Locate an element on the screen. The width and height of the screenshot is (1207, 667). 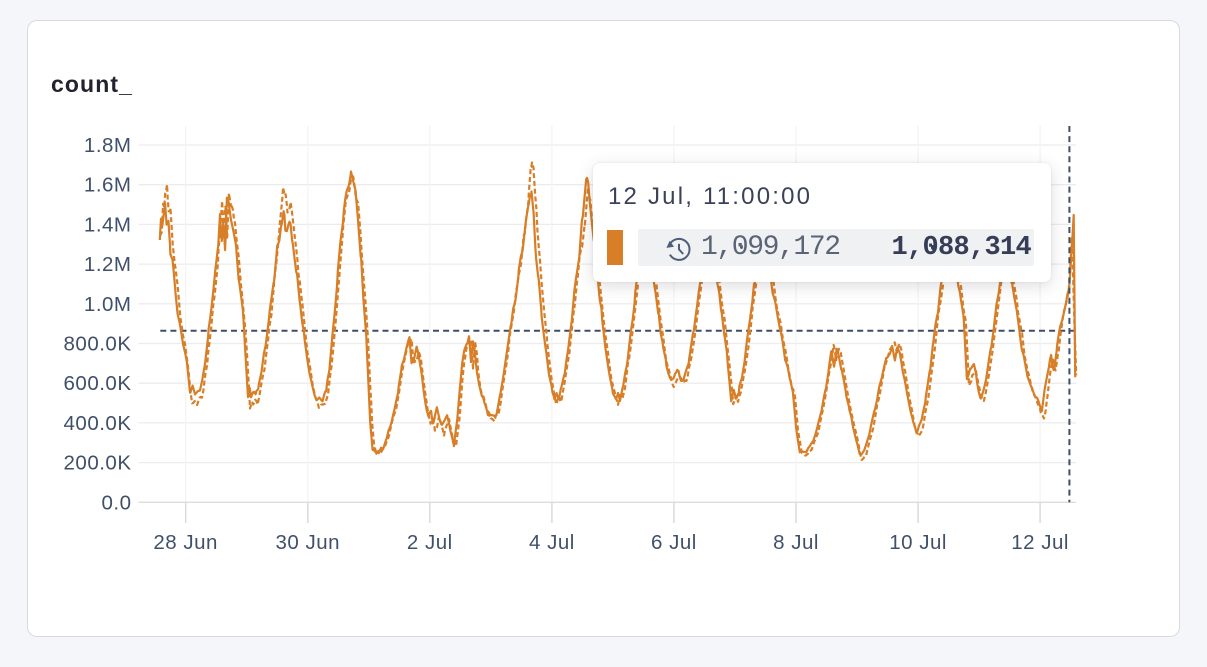
svg-text: 4 Jul is located at coordinates (552, 542).